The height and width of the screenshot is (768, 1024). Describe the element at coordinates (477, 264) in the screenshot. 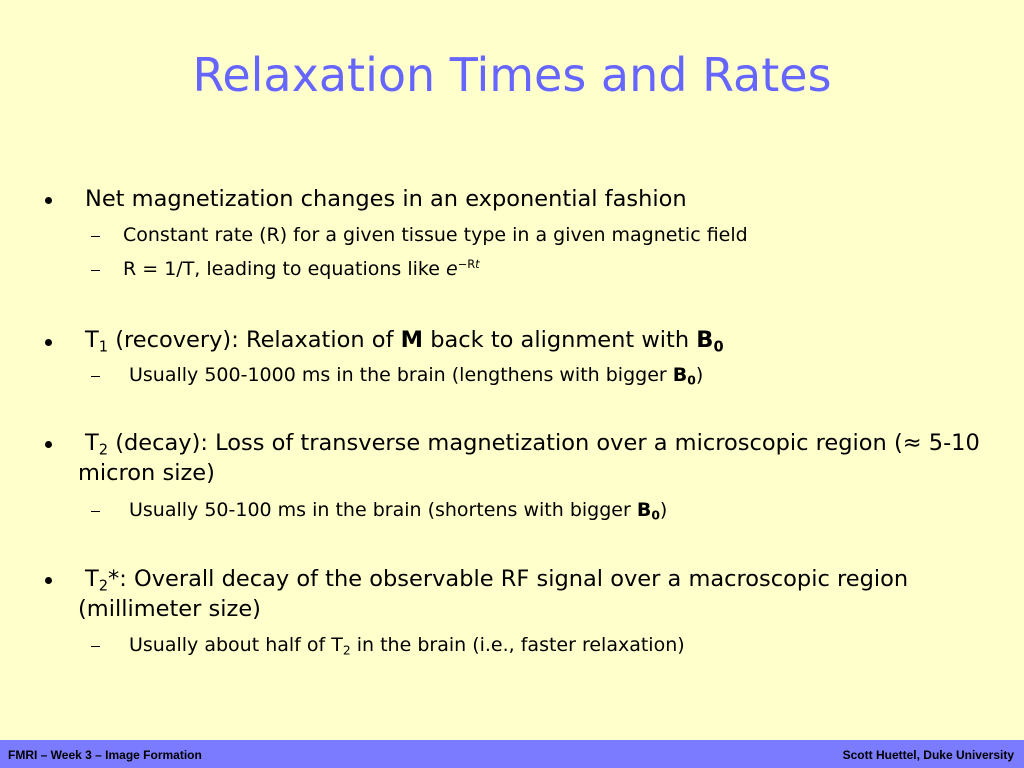

I see `text-run: t` at that location.